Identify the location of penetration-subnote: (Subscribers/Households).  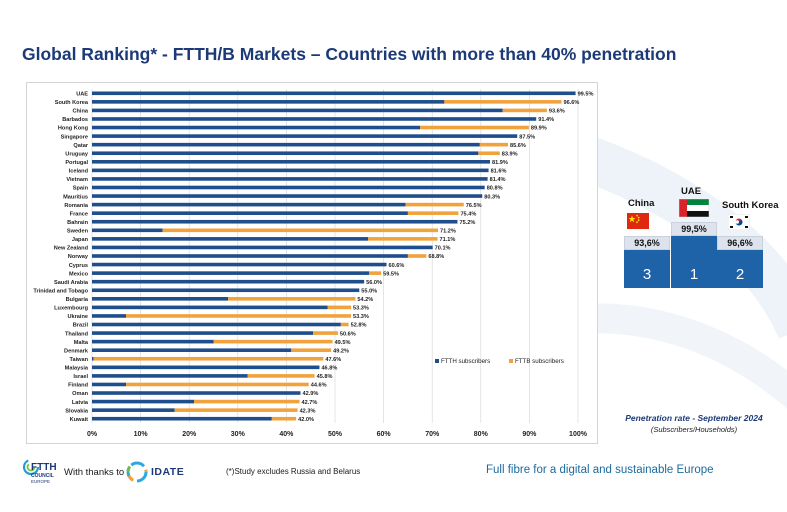
(694, 429).